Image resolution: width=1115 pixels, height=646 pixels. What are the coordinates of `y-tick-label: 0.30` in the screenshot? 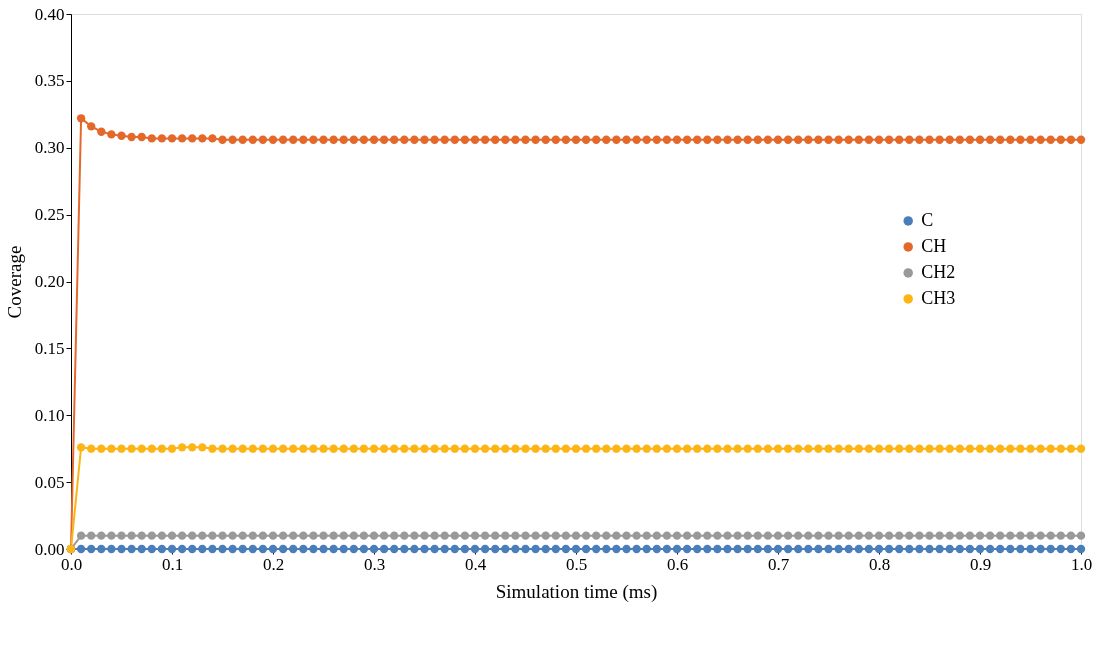 It's located at (49, 148).